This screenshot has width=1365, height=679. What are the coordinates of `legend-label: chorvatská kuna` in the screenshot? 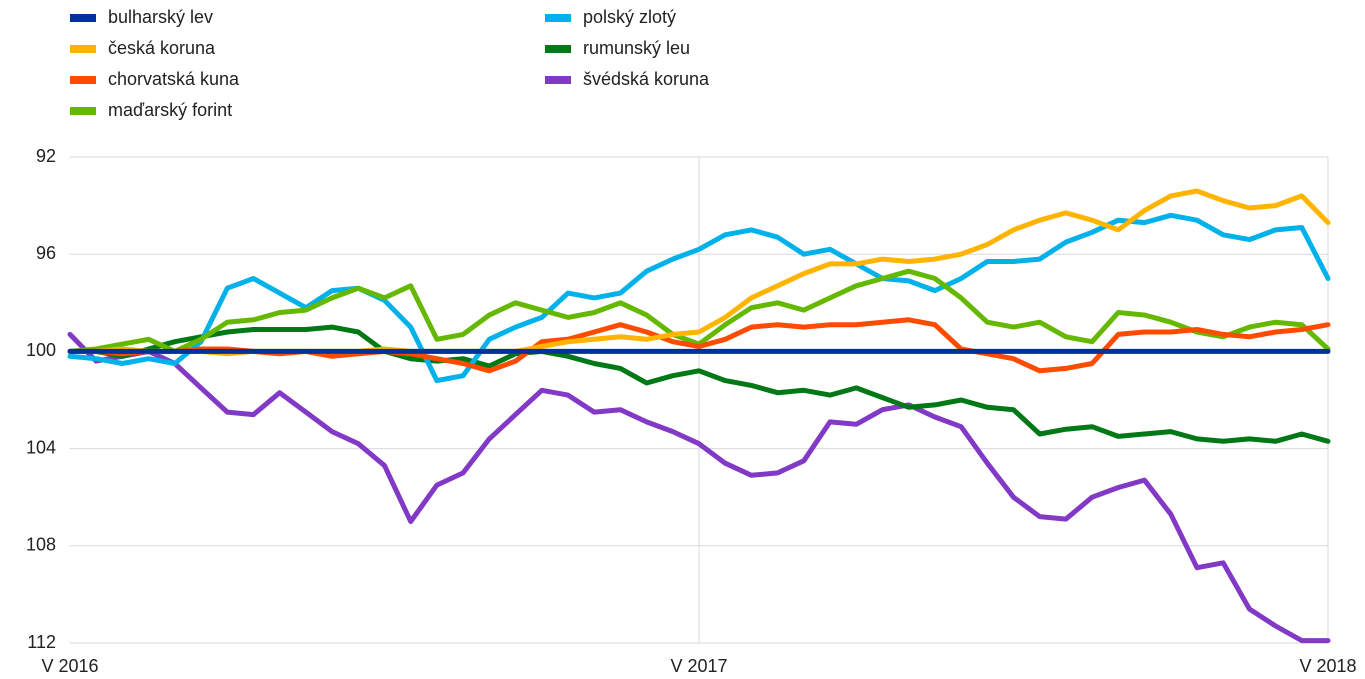 It's located at (174, 79).